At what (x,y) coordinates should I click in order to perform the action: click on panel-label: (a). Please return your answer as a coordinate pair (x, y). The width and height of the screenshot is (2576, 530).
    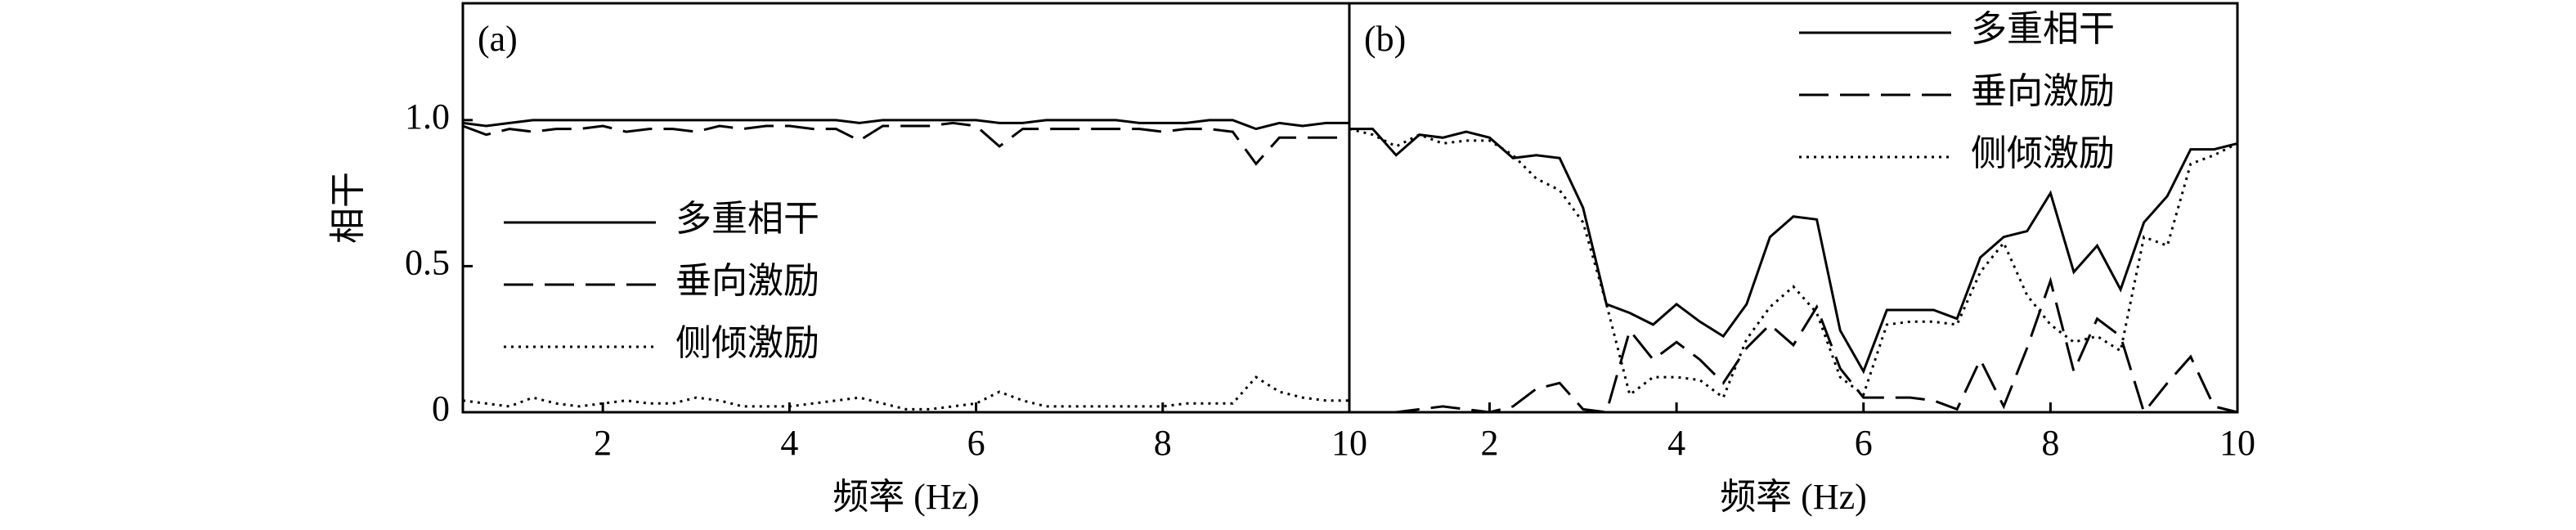
    Looking at the image, I should click on (498, 39).